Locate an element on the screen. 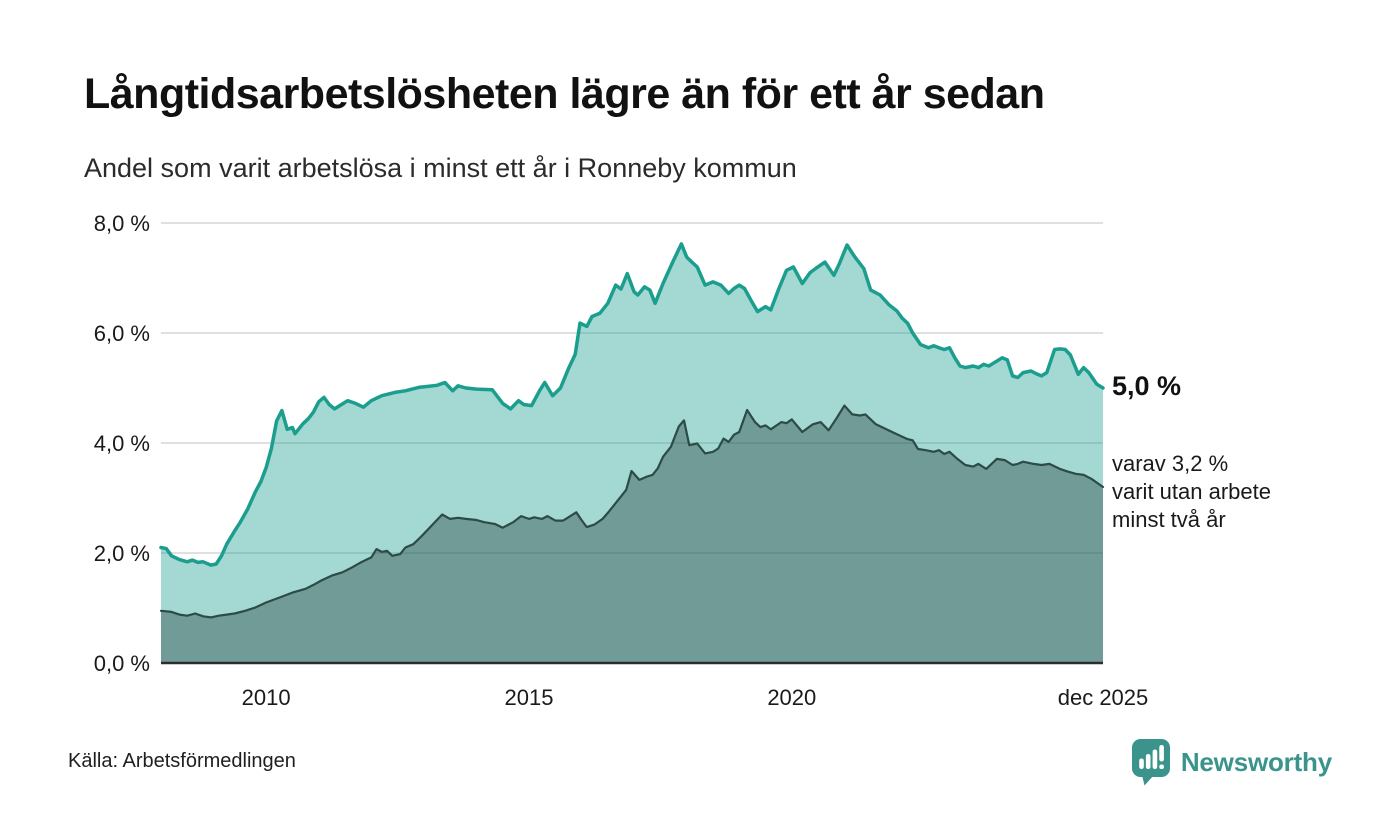  x-tick-label: 2015 is located at coordinates (528, 697).